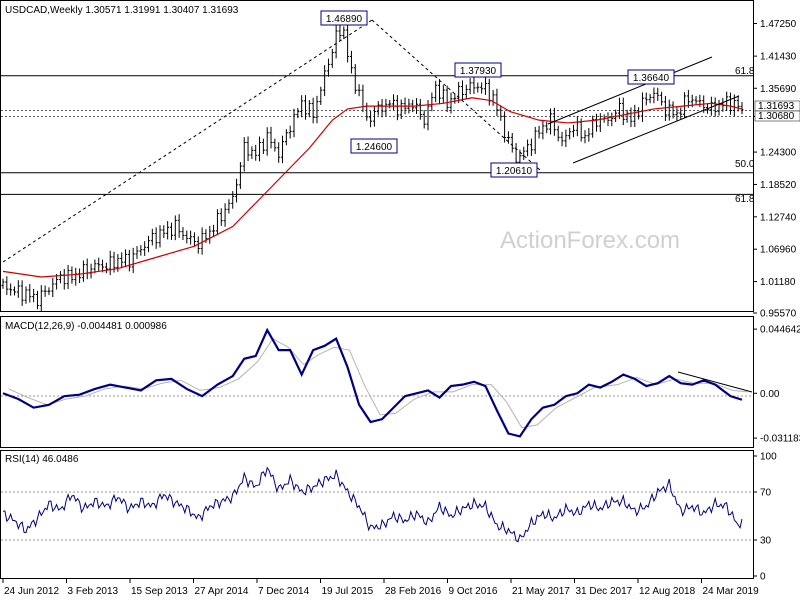 The width and height of the screenshot is (800, 605). Describe the element at coordinates (778, 314) in the screenshot. I see `price-y-tick-label-9: 0.95570` at that location.